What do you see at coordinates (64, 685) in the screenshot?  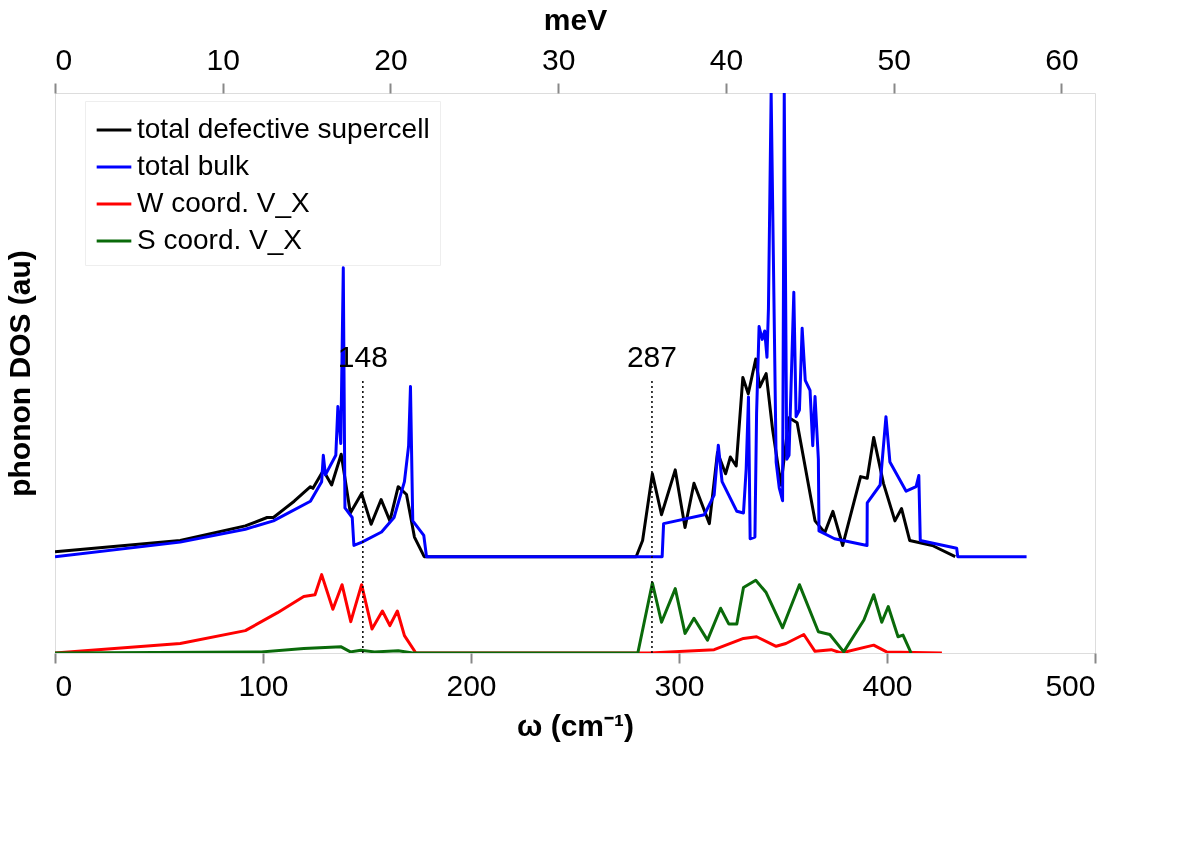 I see `x-tick-label: 0` at bounding box center [64, 685].